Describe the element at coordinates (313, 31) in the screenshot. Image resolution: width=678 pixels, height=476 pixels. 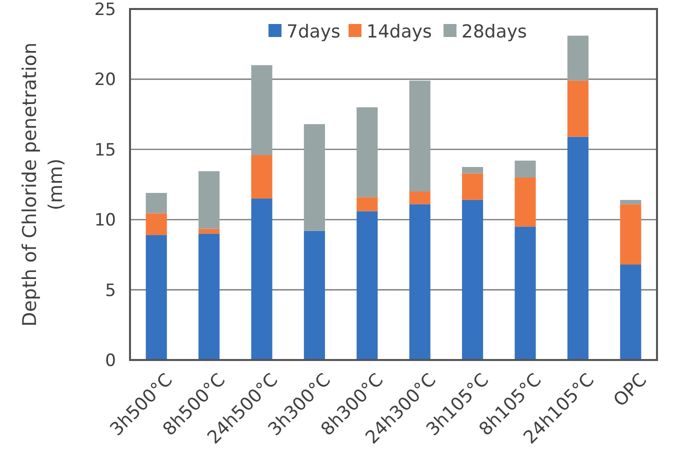
I see `legend-label: 7days` at that location.